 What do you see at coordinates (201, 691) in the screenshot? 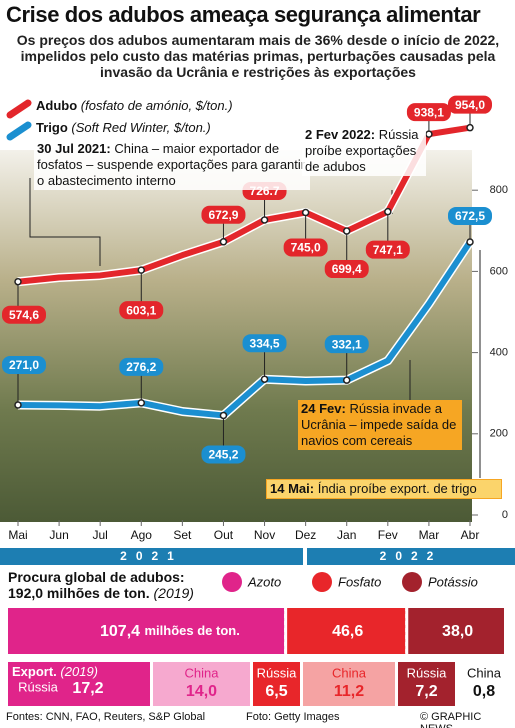
I see `export-value: 14,0` at bounding box center [201, 691].